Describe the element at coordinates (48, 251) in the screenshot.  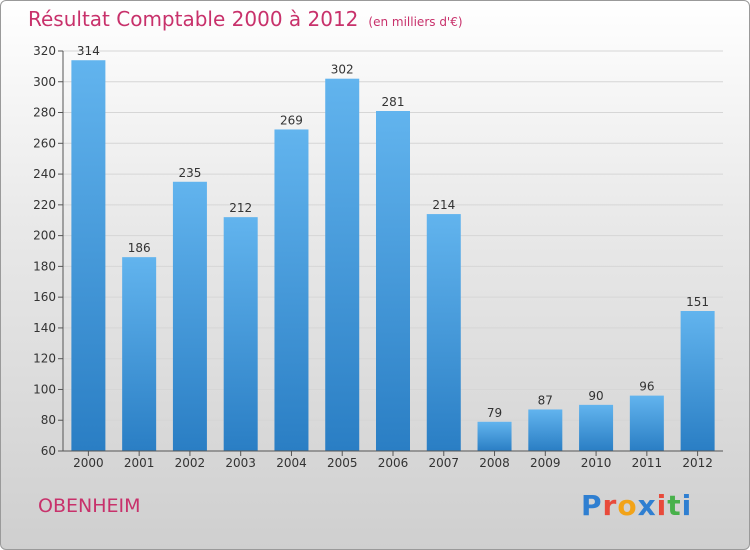
I see `y-axis: 60 80 100 120 140 160 180 200 220 240 260 280 300 320` at that location.